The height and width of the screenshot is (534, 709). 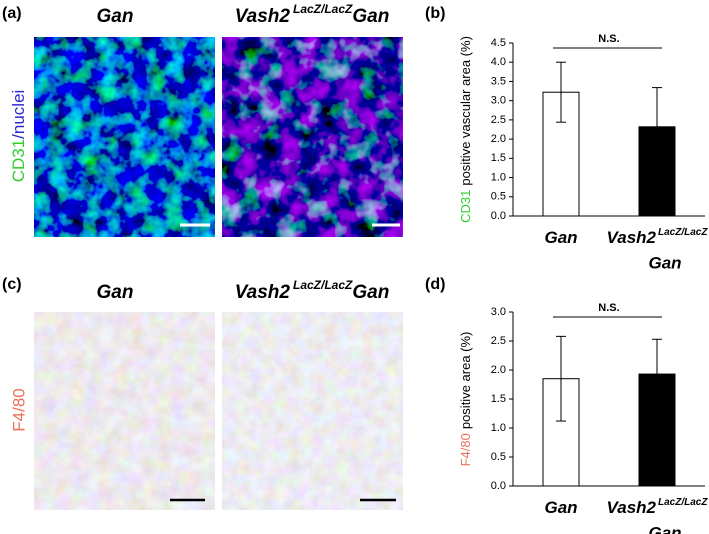 I want to click on stain-text: CD31, so click(x=18, y=160).